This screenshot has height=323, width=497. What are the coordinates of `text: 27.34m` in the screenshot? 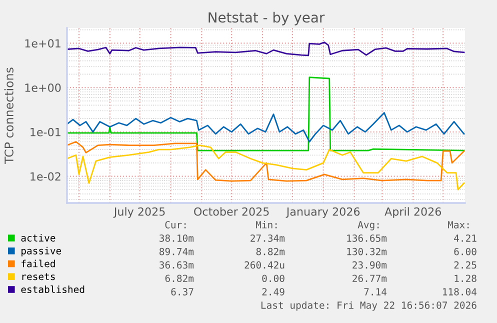 It's located at (267, 238).